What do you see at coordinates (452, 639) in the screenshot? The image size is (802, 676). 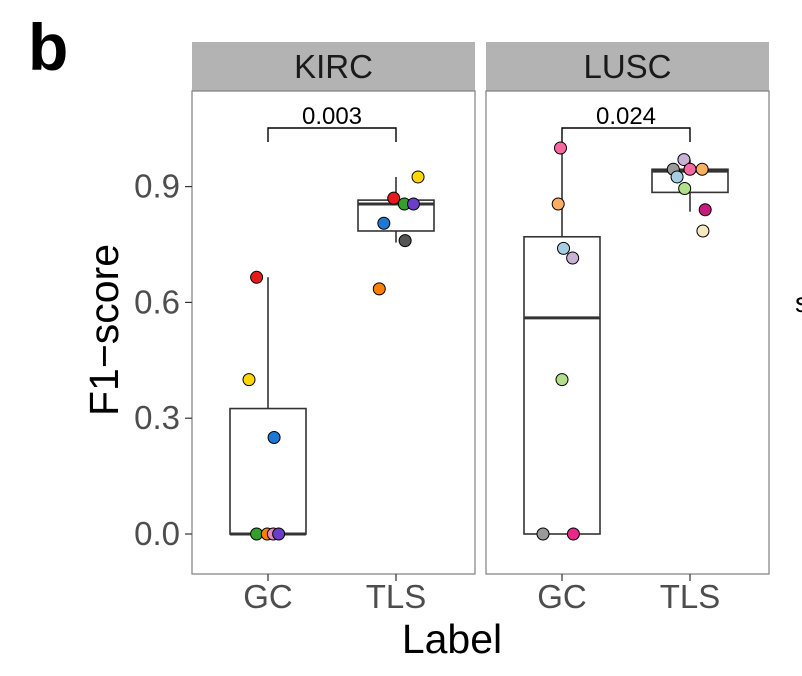 I see `x-axis-title: Label` at bounding box center [452, 639].